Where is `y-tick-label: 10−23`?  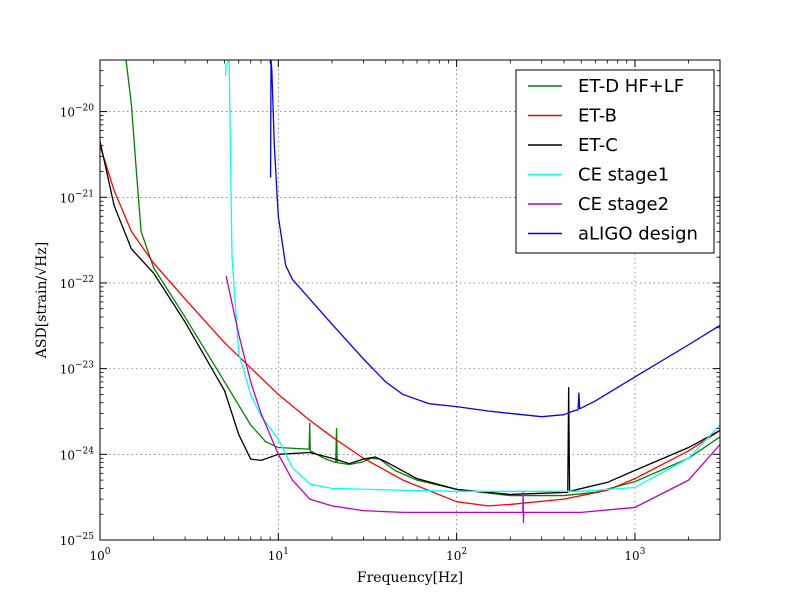 y-tick-label: 10−23 is located at coordinates (77, 369).